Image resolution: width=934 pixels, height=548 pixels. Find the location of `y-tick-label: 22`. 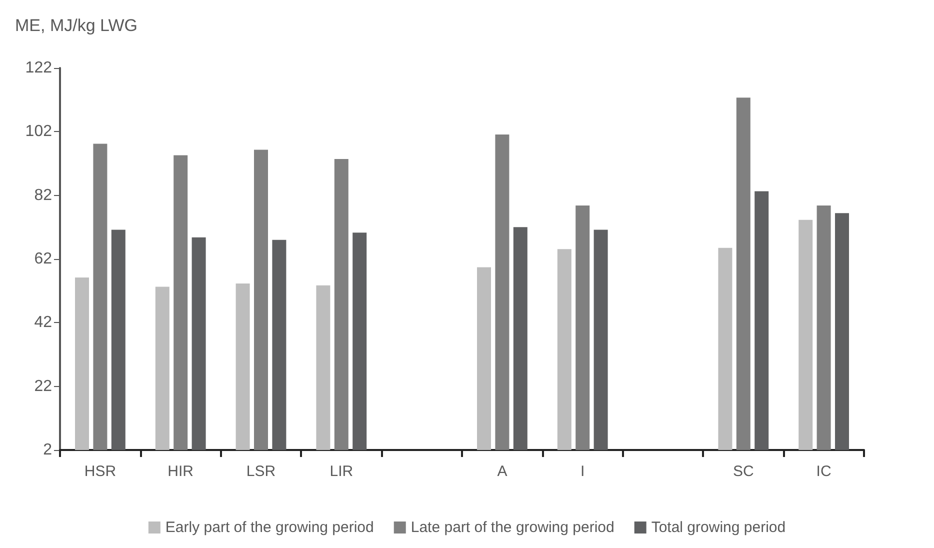

y-tick-label: 22 is located at coordinates (43, 386).